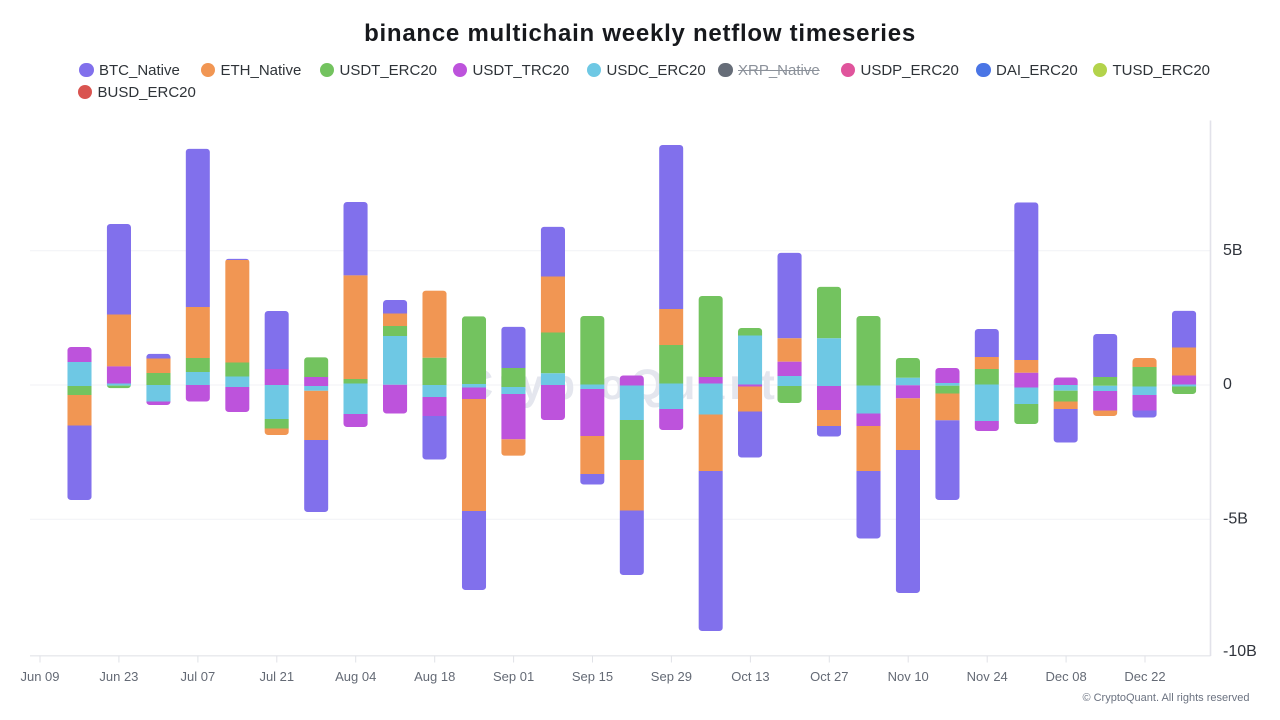 Image resolution: width=1280 pixels, height=720 pixels. I want to click on svg-text: Nov 10, so click(908, 676).